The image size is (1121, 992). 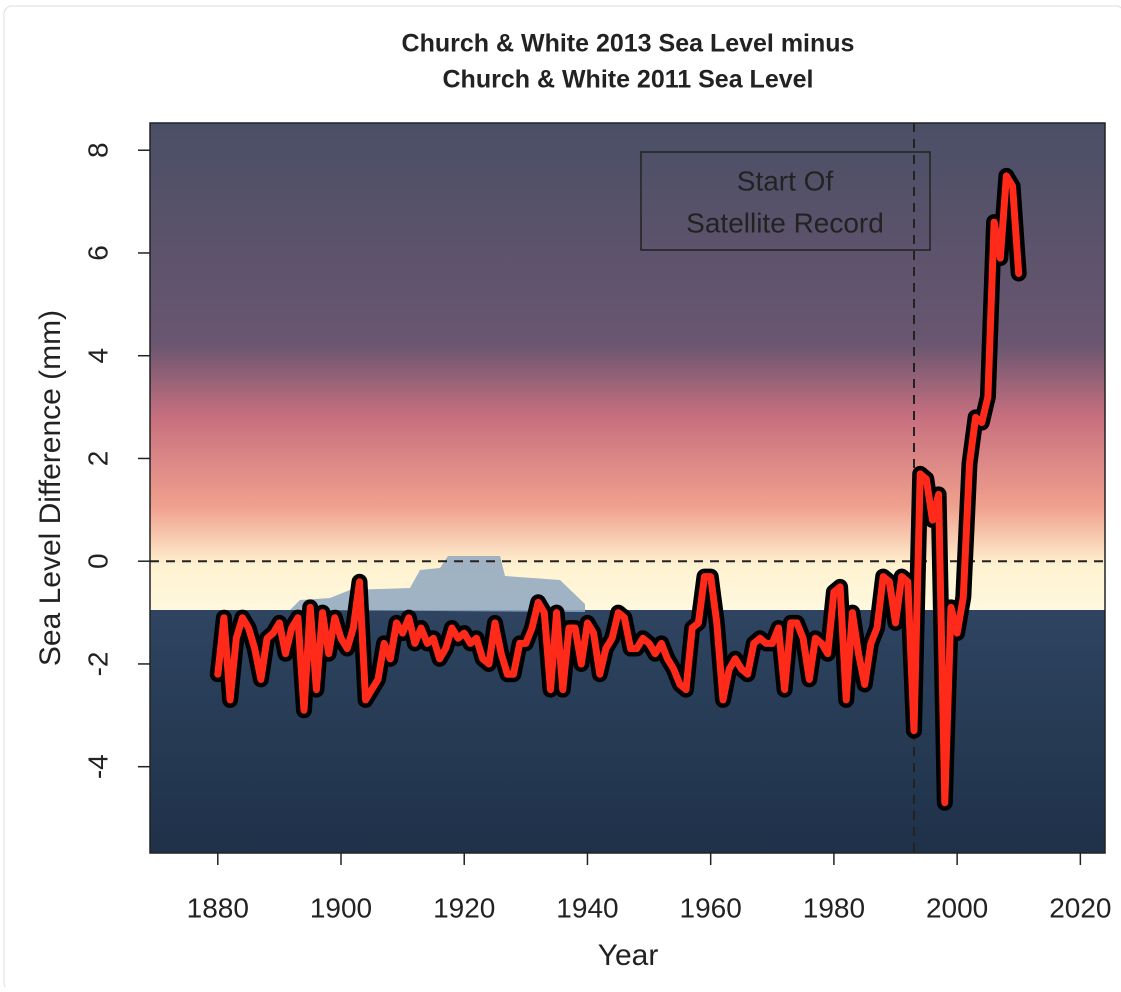 What do you see at coordinates (1080, 907) in the screenshot?
I see `x-tick-label: 2020` at bounding box center [1080, 907].